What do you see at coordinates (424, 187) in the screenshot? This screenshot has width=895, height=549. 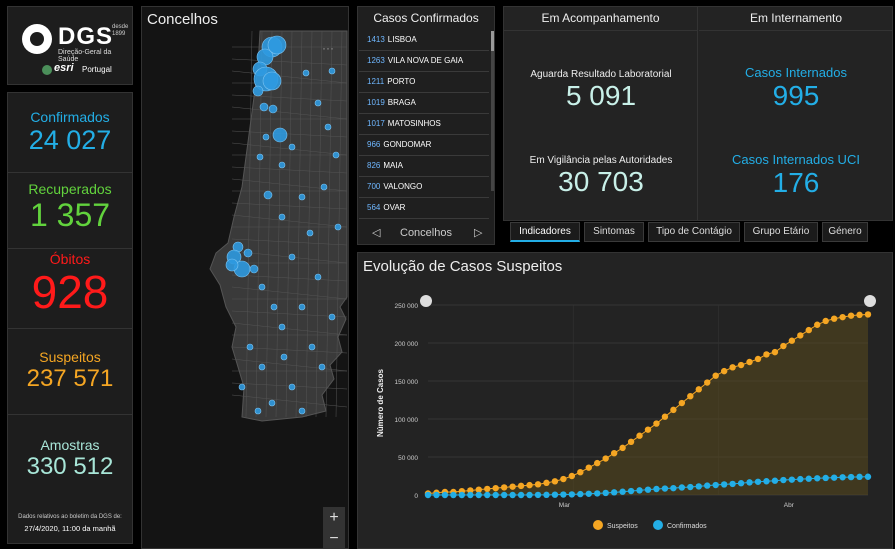 I see `list-item: 700 VALONGO` at bounding box center [424, 187].